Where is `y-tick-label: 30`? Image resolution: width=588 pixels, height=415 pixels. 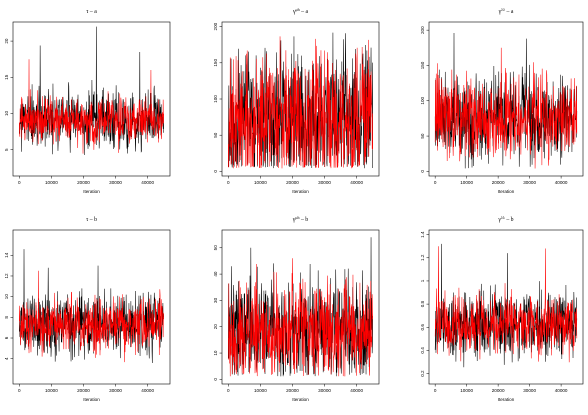
y-tick-label: 30 is located at coordinates (215, 300).